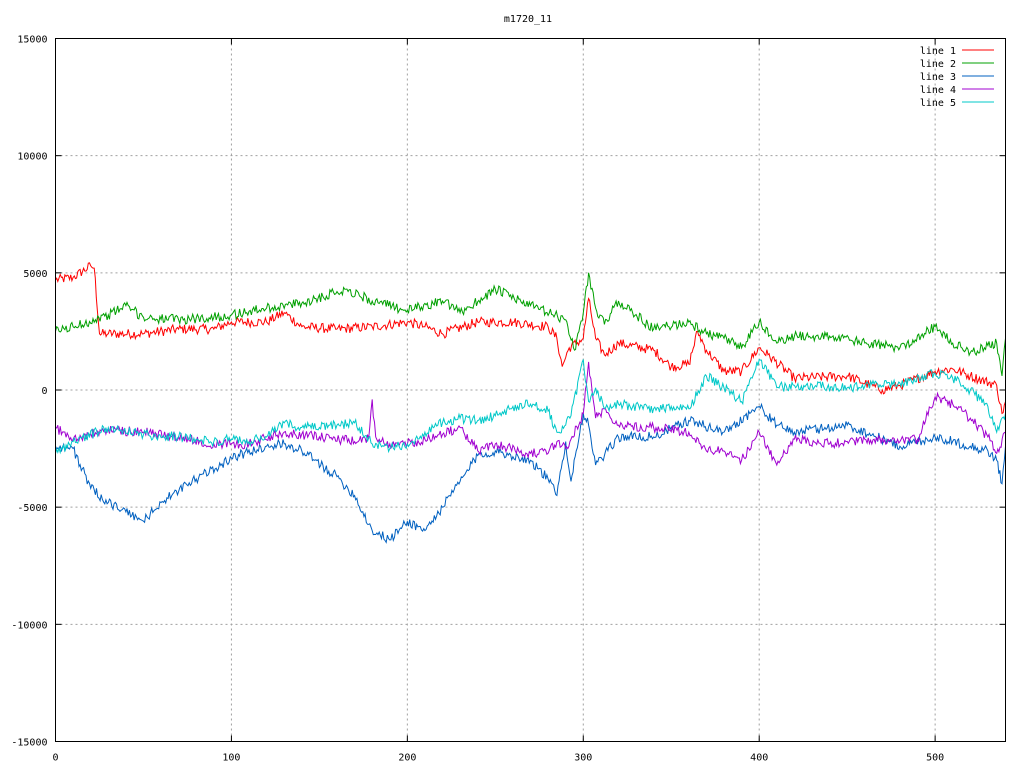 This screenshot has width=1024, height=768. I want to click on chart-title: m1720_11, so click(528, 19).